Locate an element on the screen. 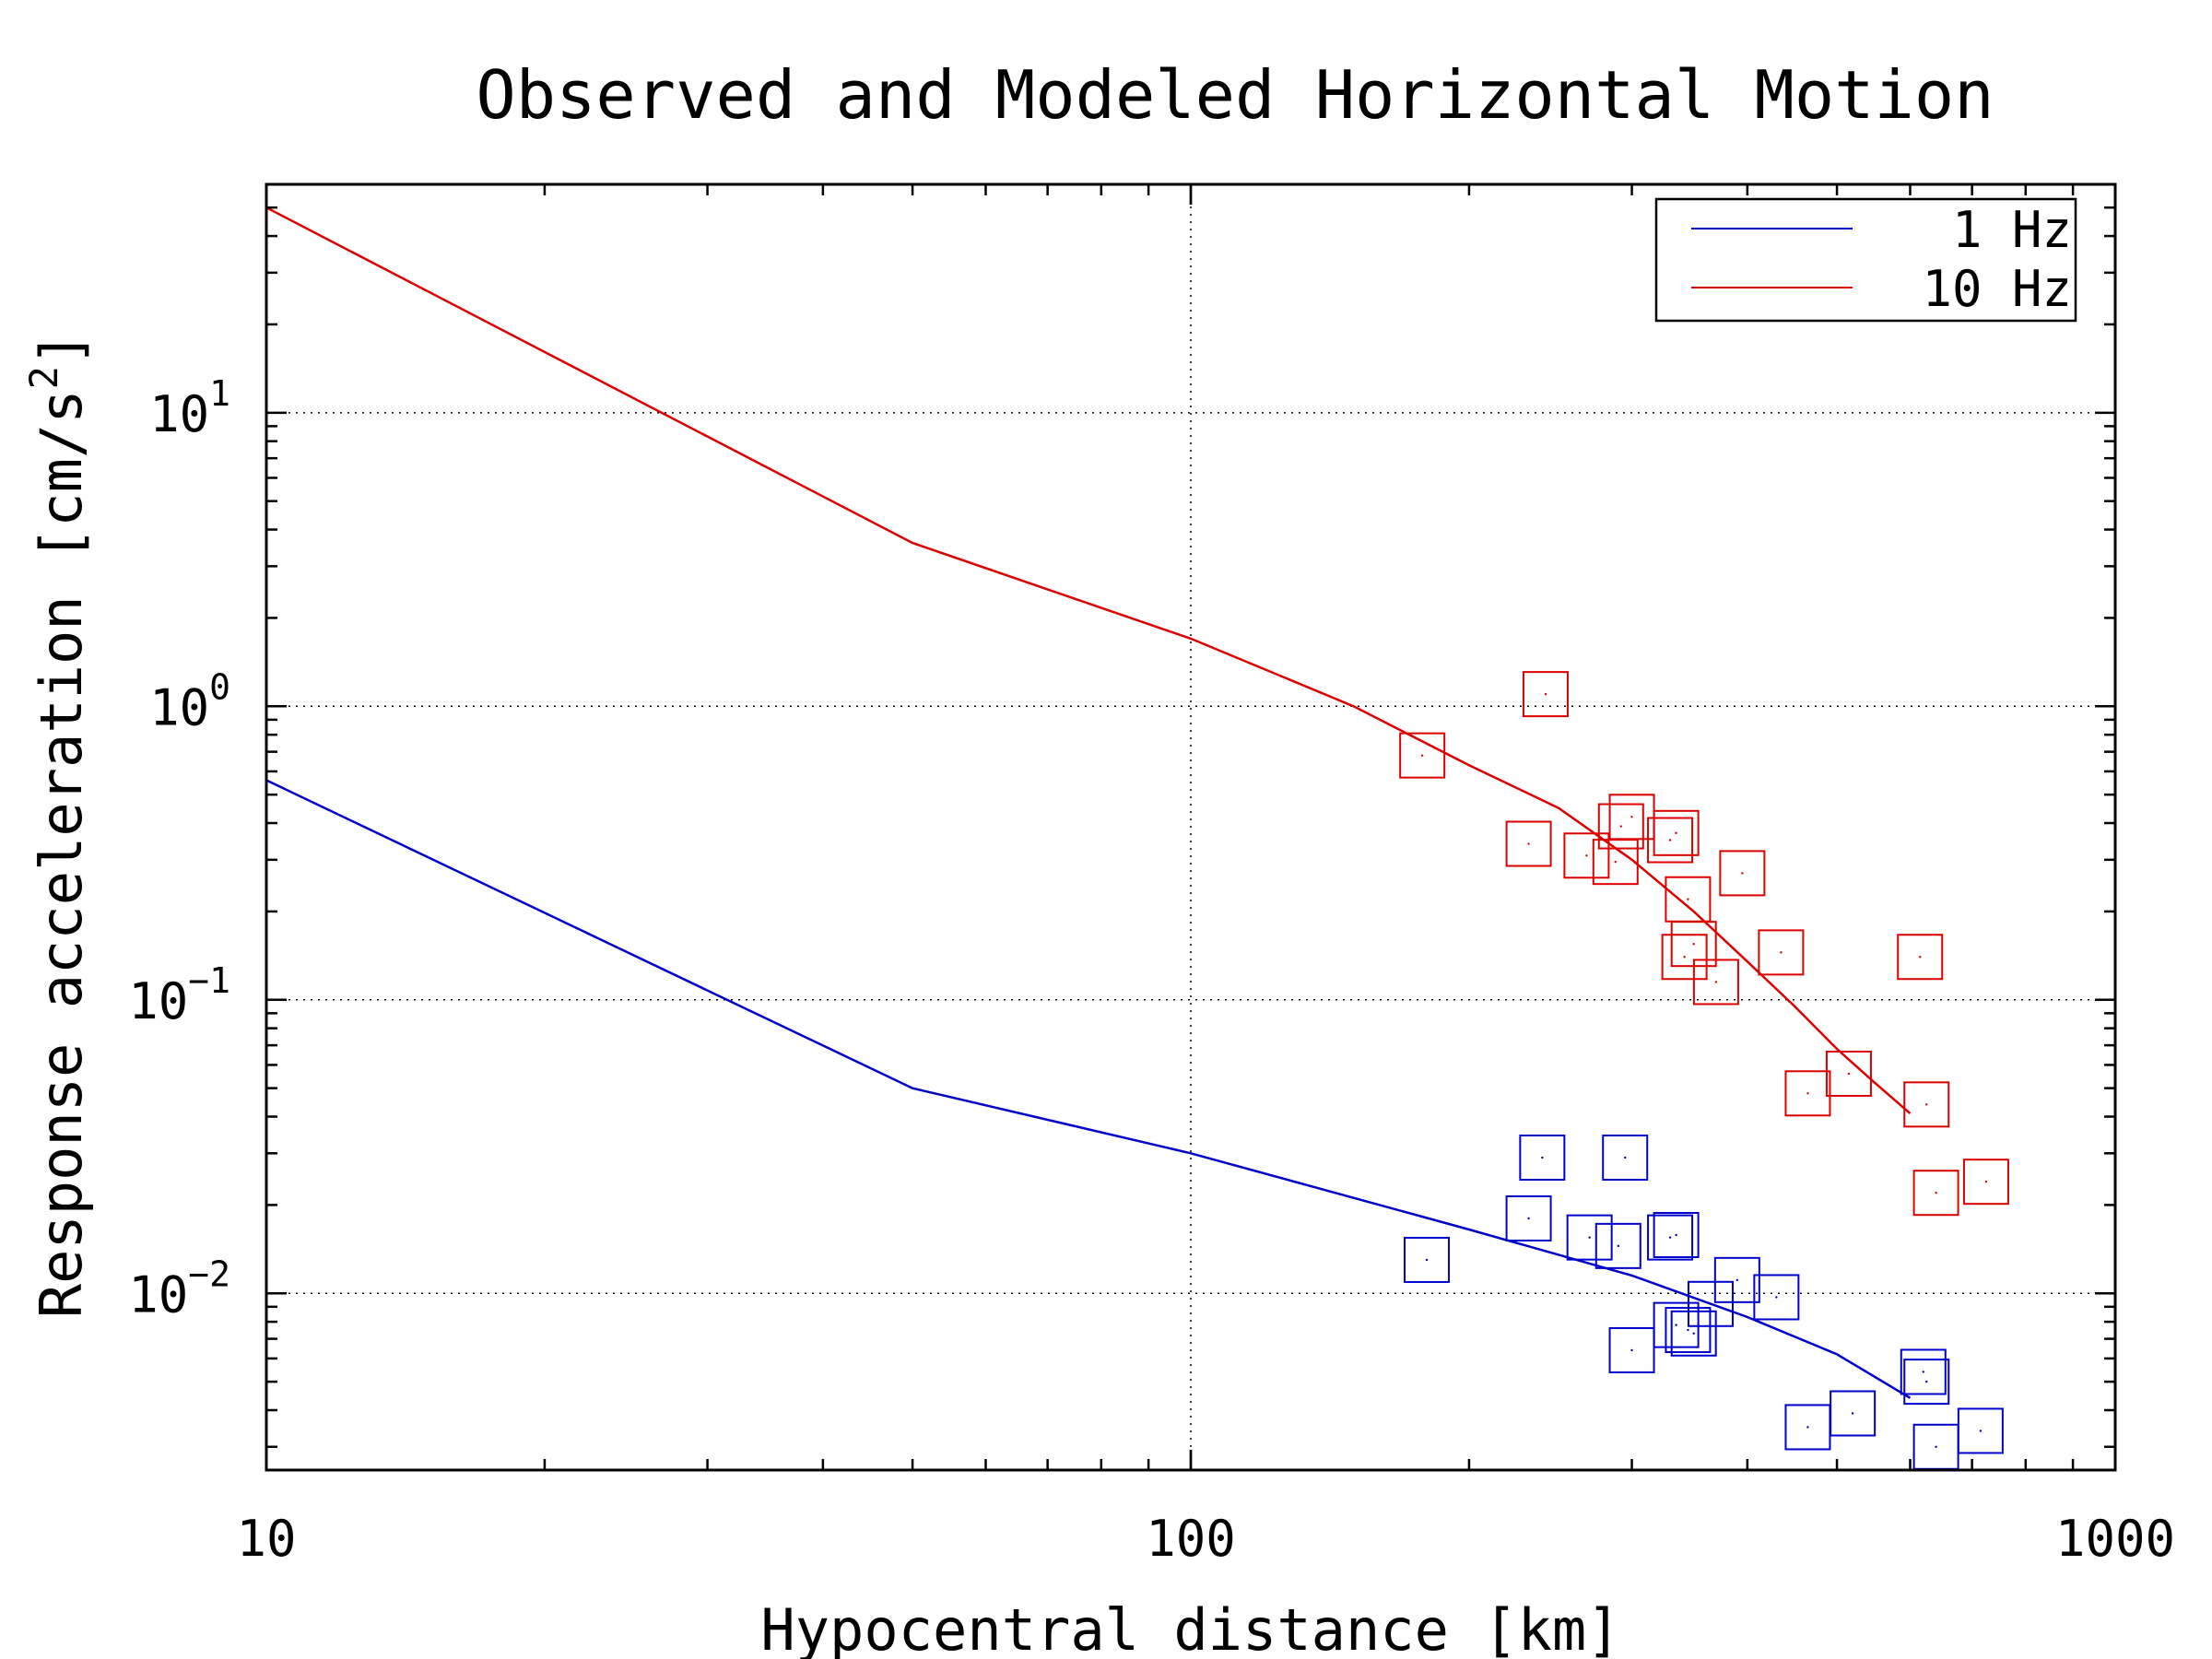 This screenshot has height=1659, width=2212. y-axis-label: Response acceleration [cm/s2] is located at coordinates (58, 825).